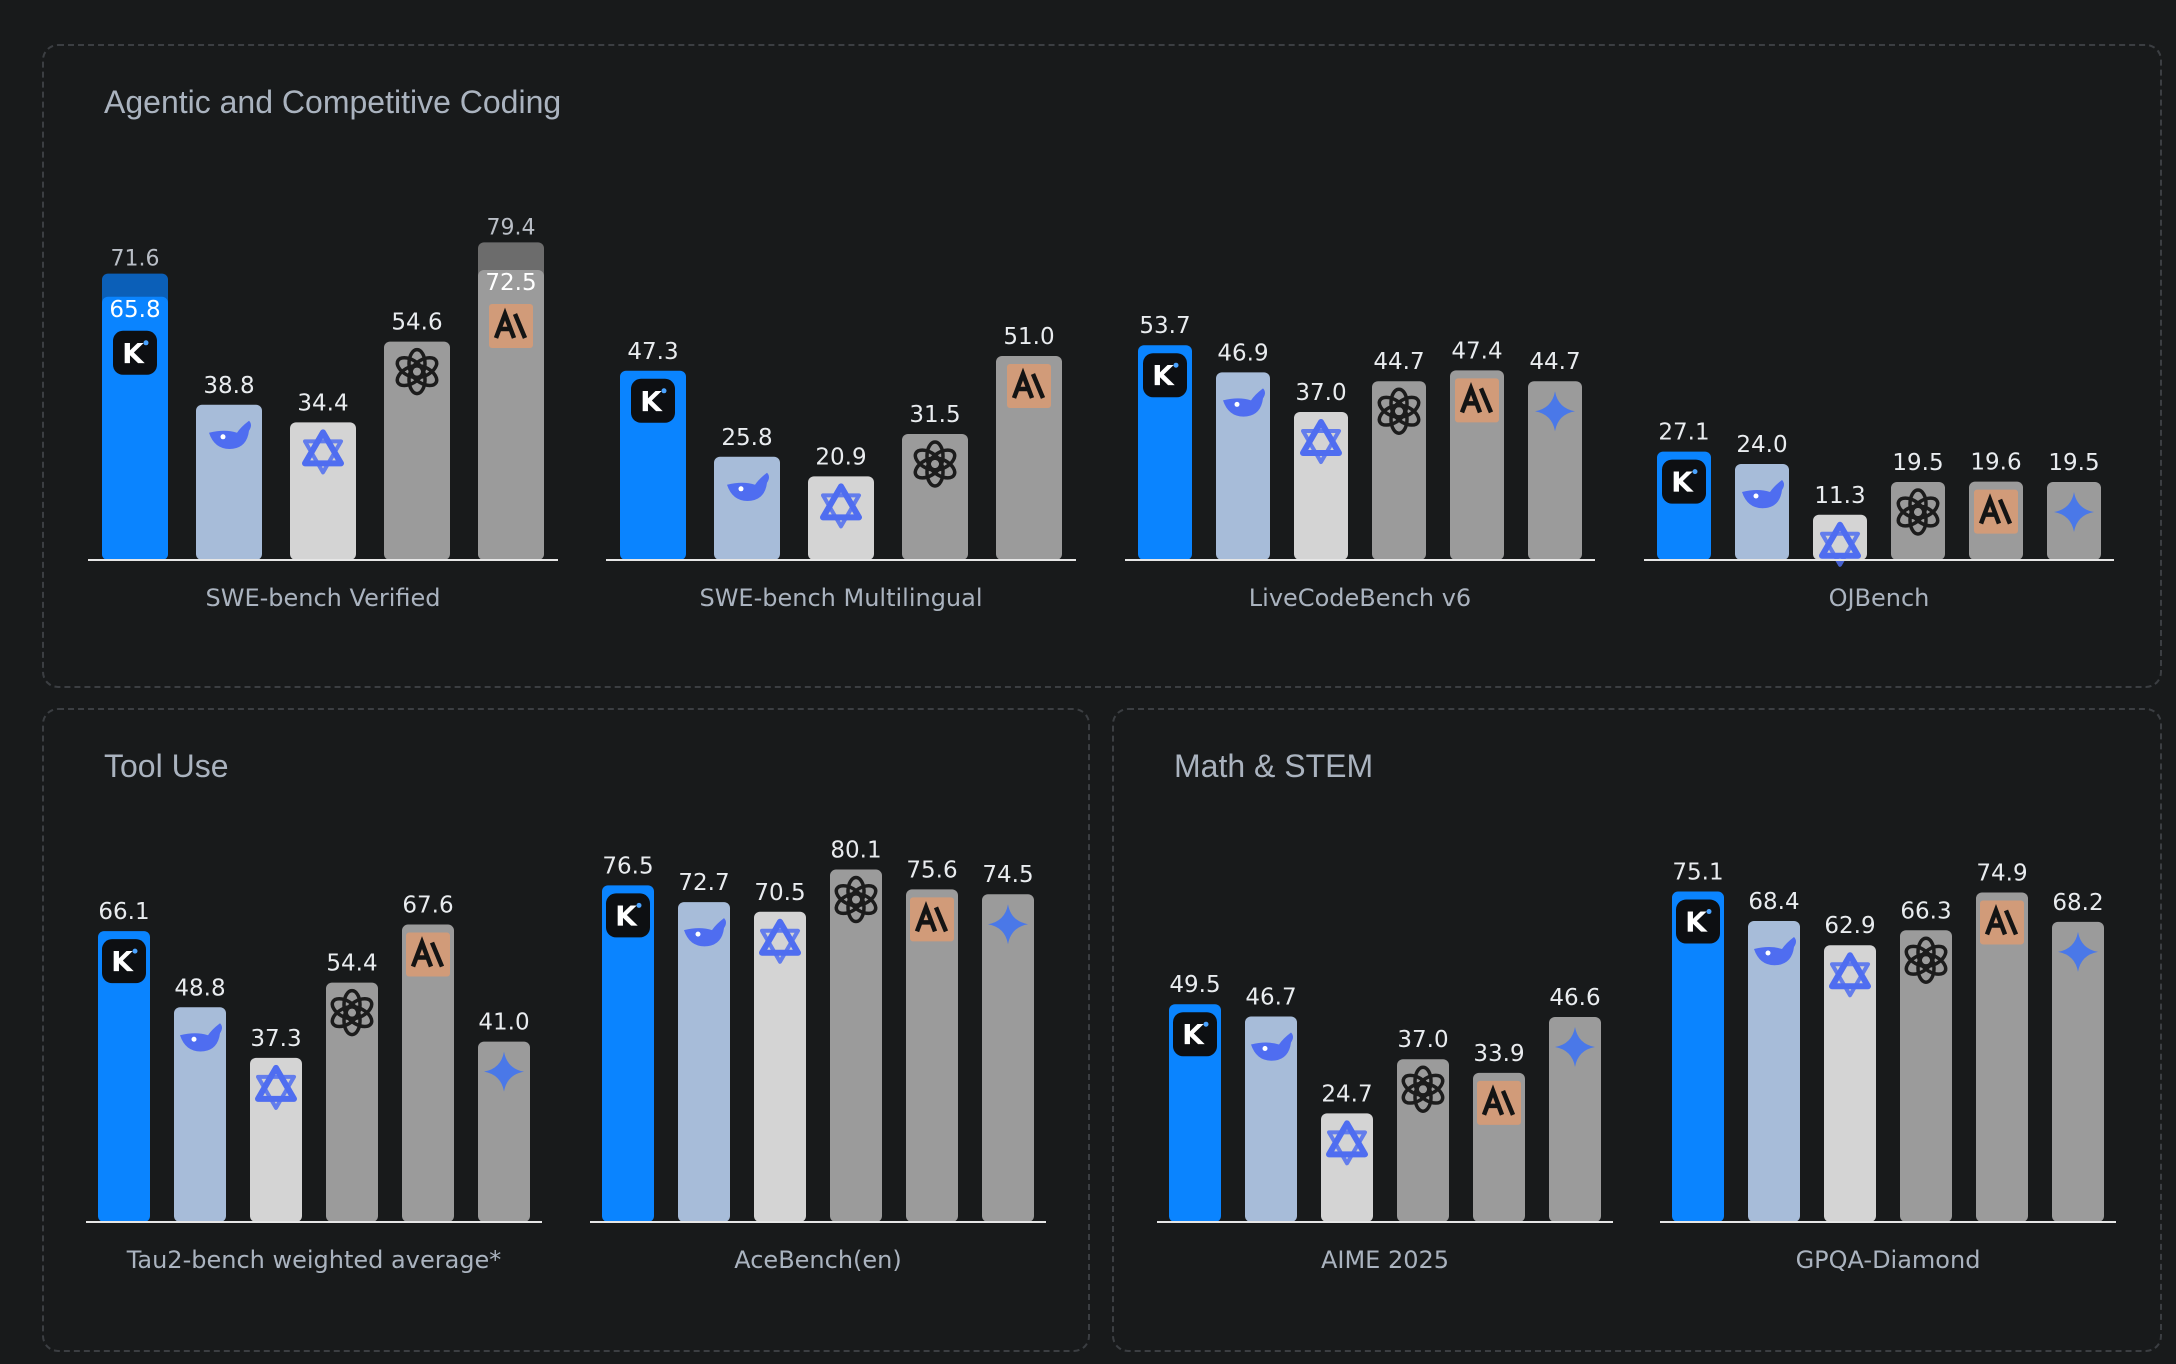 This screenshot has height=1364, width=2176. Describe the element at coordinates (199, 988) in the screenshot. I see `value-label: 48.8` at that location.